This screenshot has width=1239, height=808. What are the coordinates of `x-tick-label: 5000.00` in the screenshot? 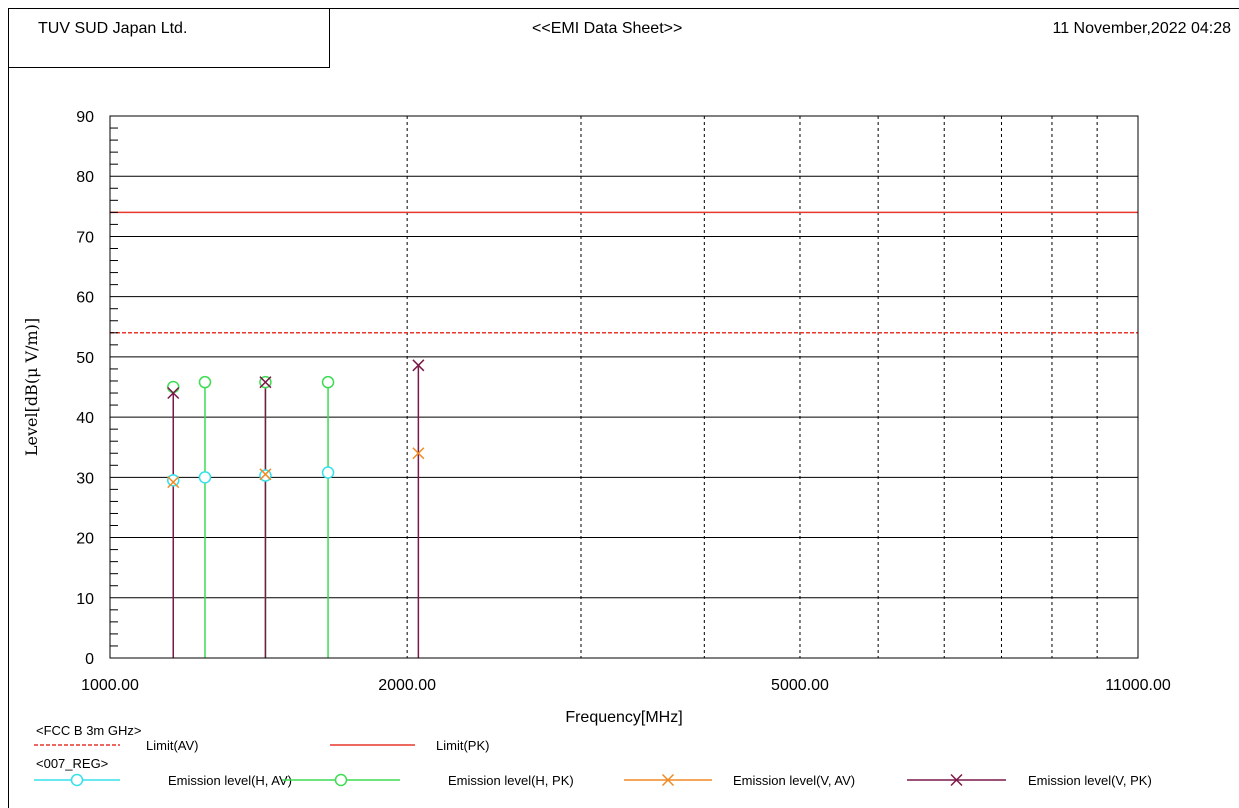 It's located at (800, 685).